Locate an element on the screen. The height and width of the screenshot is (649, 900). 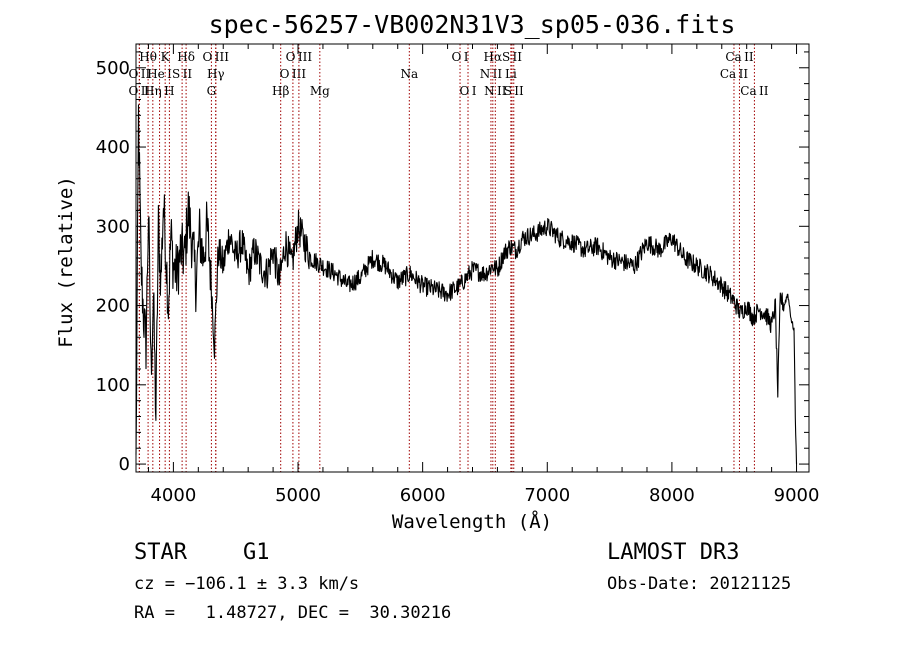
line-marker-label: He I is located at coordinates (159, 74).